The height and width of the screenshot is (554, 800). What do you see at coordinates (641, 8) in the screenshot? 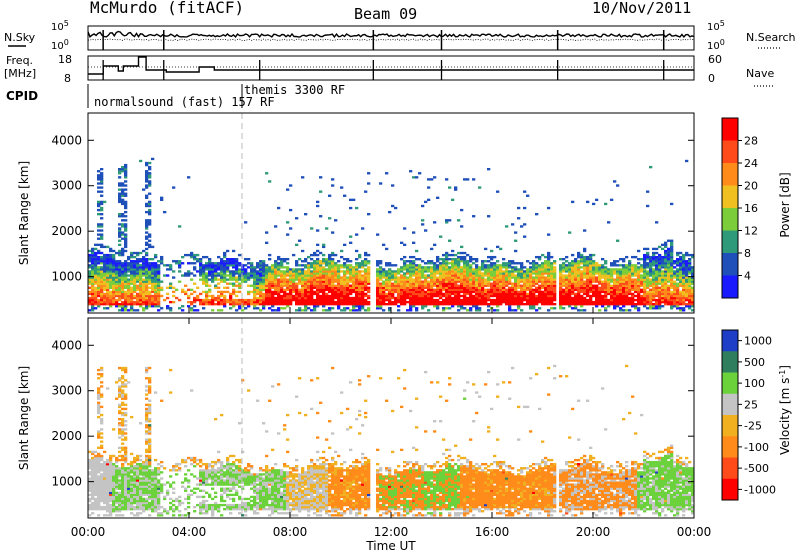
I see `date-label: 10/Nov/2011` at bounding box center [641, 8].